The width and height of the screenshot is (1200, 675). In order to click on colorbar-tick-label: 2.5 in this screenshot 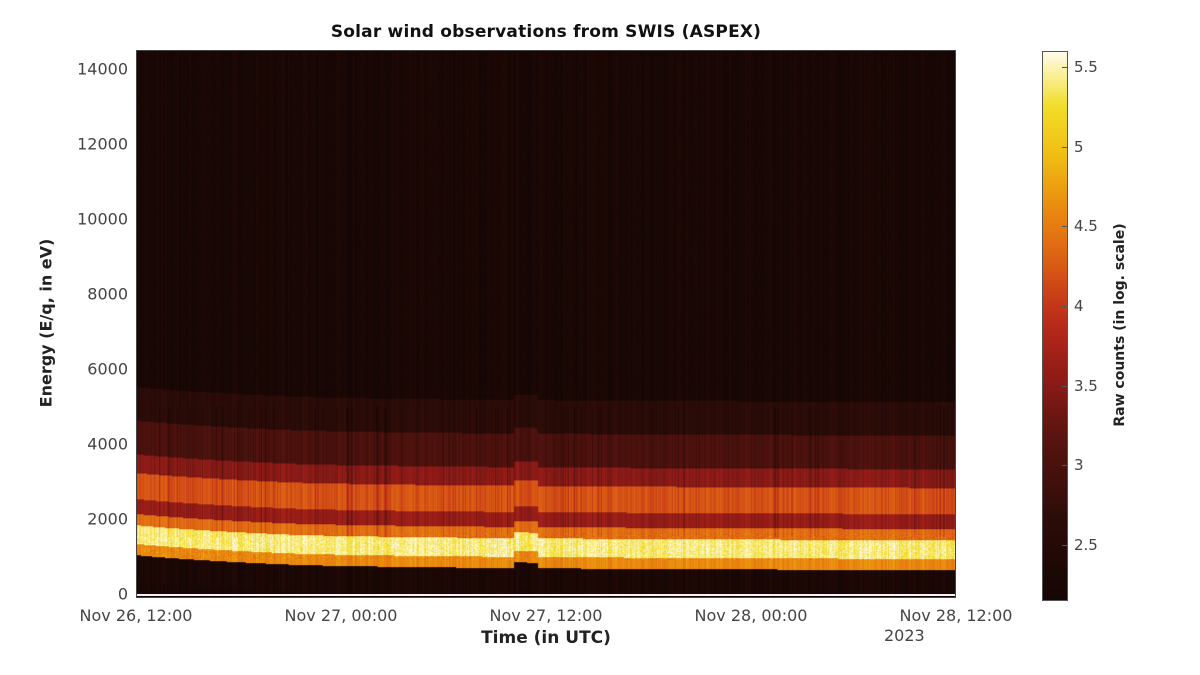, I will do `click(1086, 545)`.